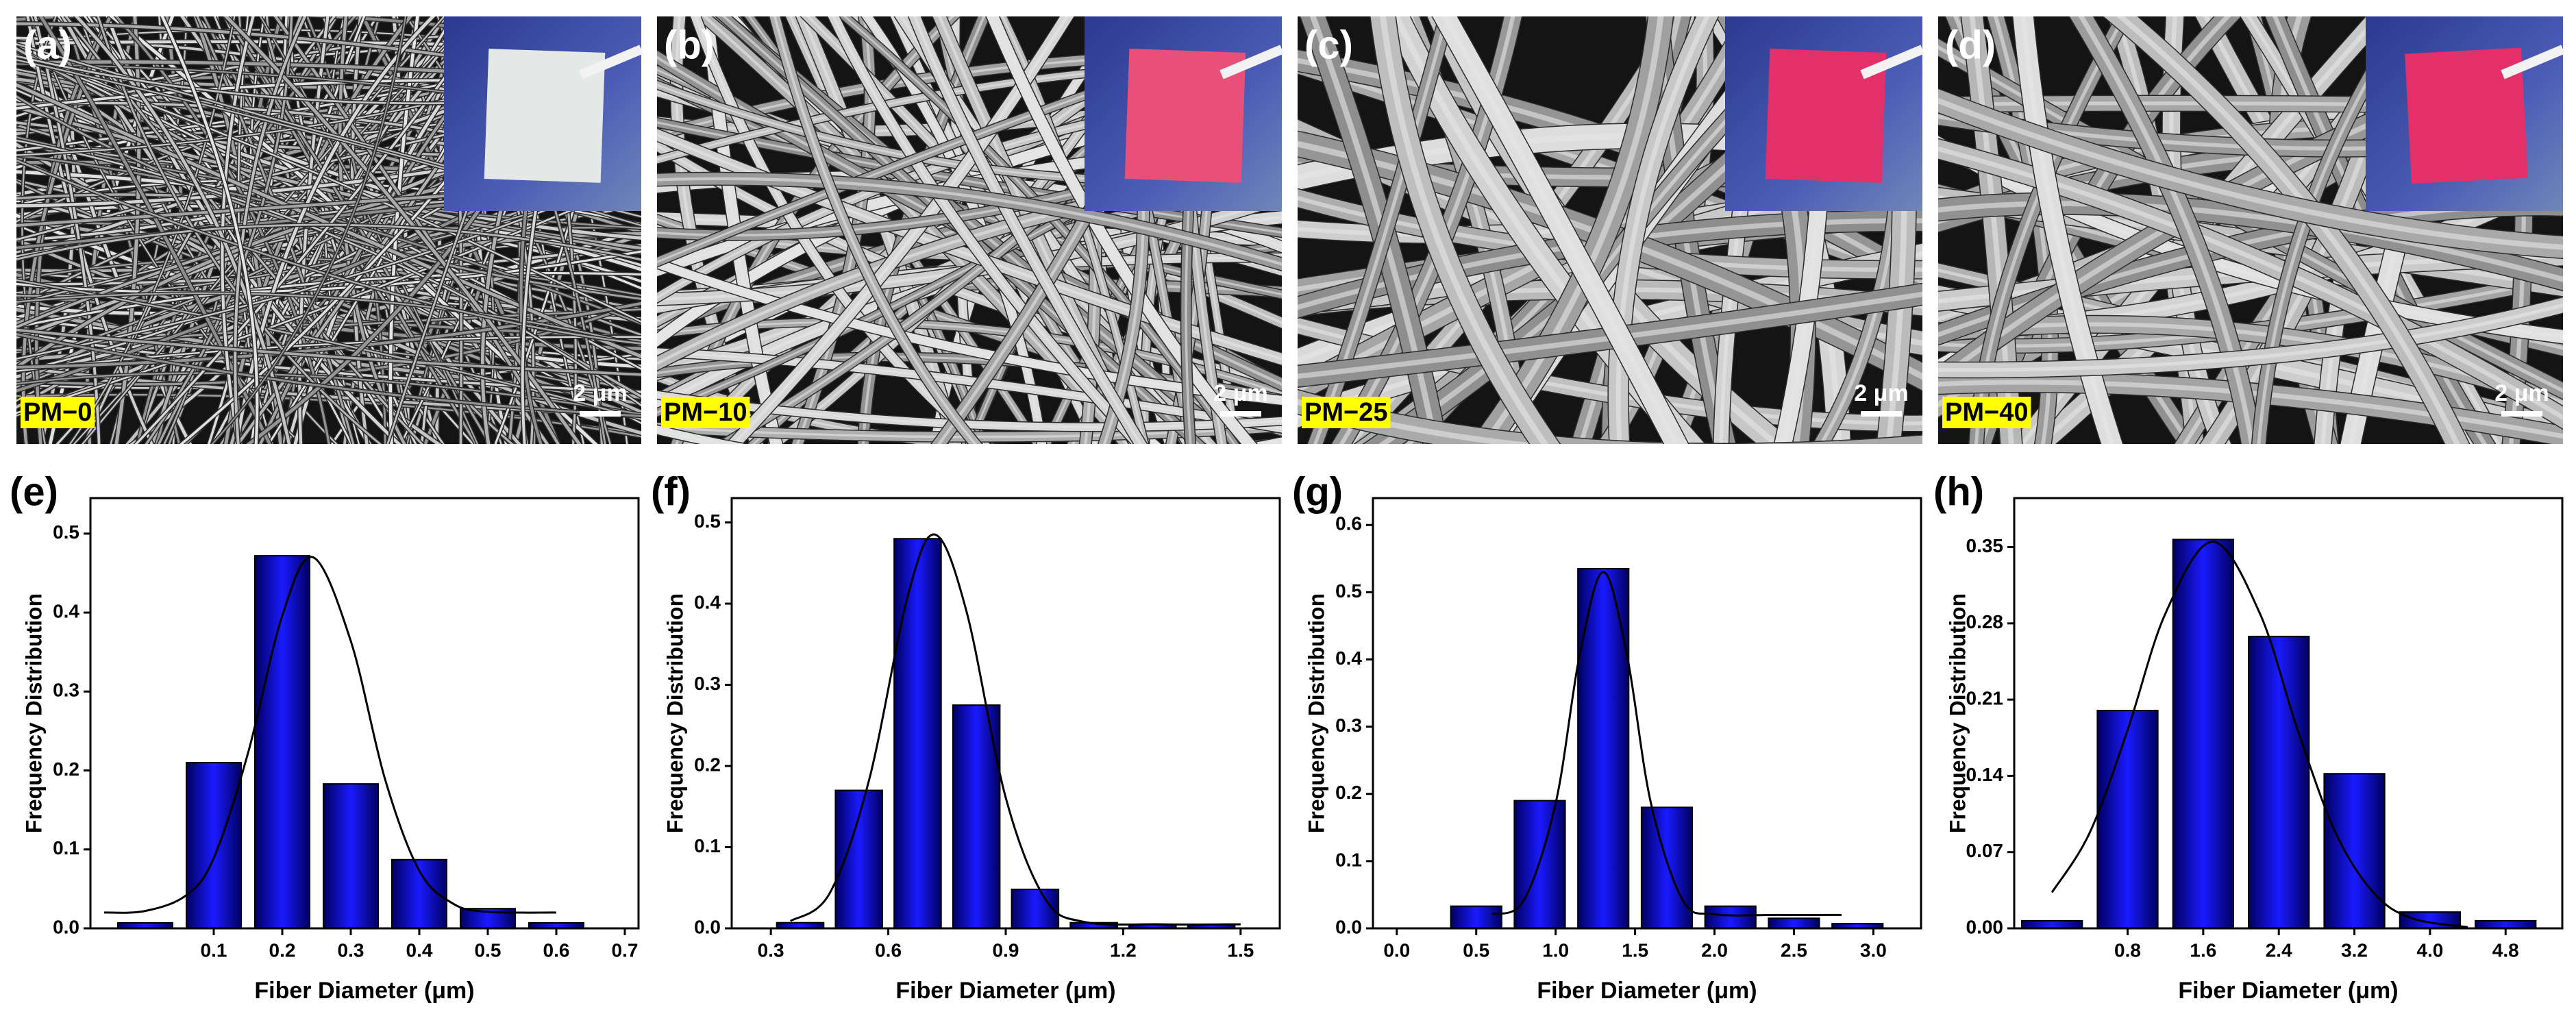  Describe the element at coordinates (1826, 116) in the screenshot. I see `membrane-sample` at that location.